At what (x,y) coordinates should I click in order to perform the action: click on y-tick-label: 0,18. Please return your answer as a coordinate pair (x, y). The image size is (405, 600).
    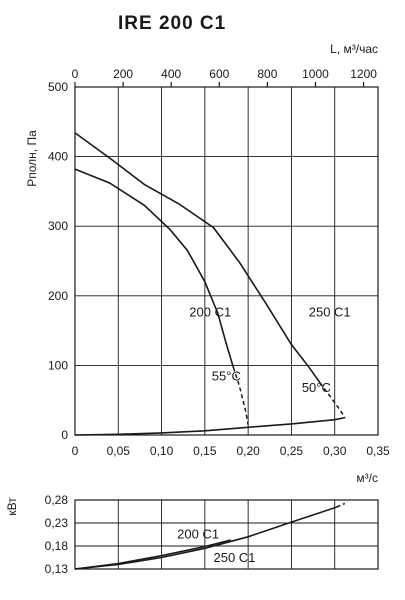
    Looking at the image, I should click on (57, 546).